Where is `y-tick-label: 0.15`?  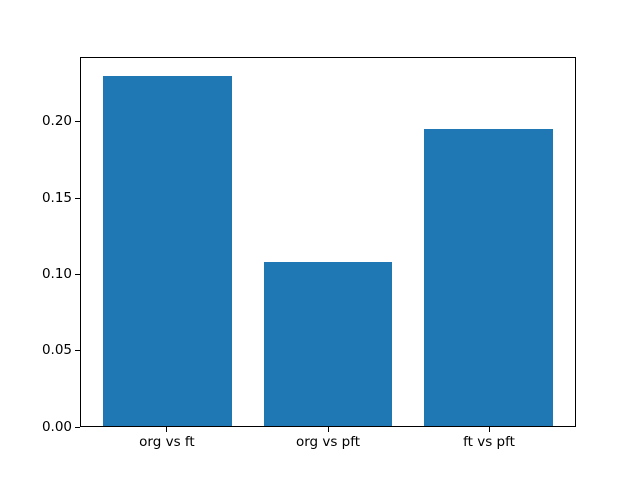 y-tick-label: 0.15 is located at coordinates (56, 197).